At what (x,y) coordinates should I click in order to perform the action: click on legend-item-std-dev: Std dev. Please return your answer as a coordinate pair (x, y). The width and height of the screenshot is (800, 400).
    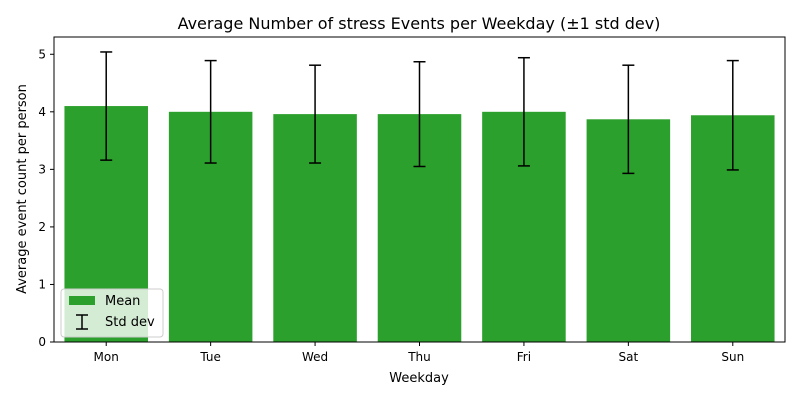
    Looking at the image, I should click on (115, 322).